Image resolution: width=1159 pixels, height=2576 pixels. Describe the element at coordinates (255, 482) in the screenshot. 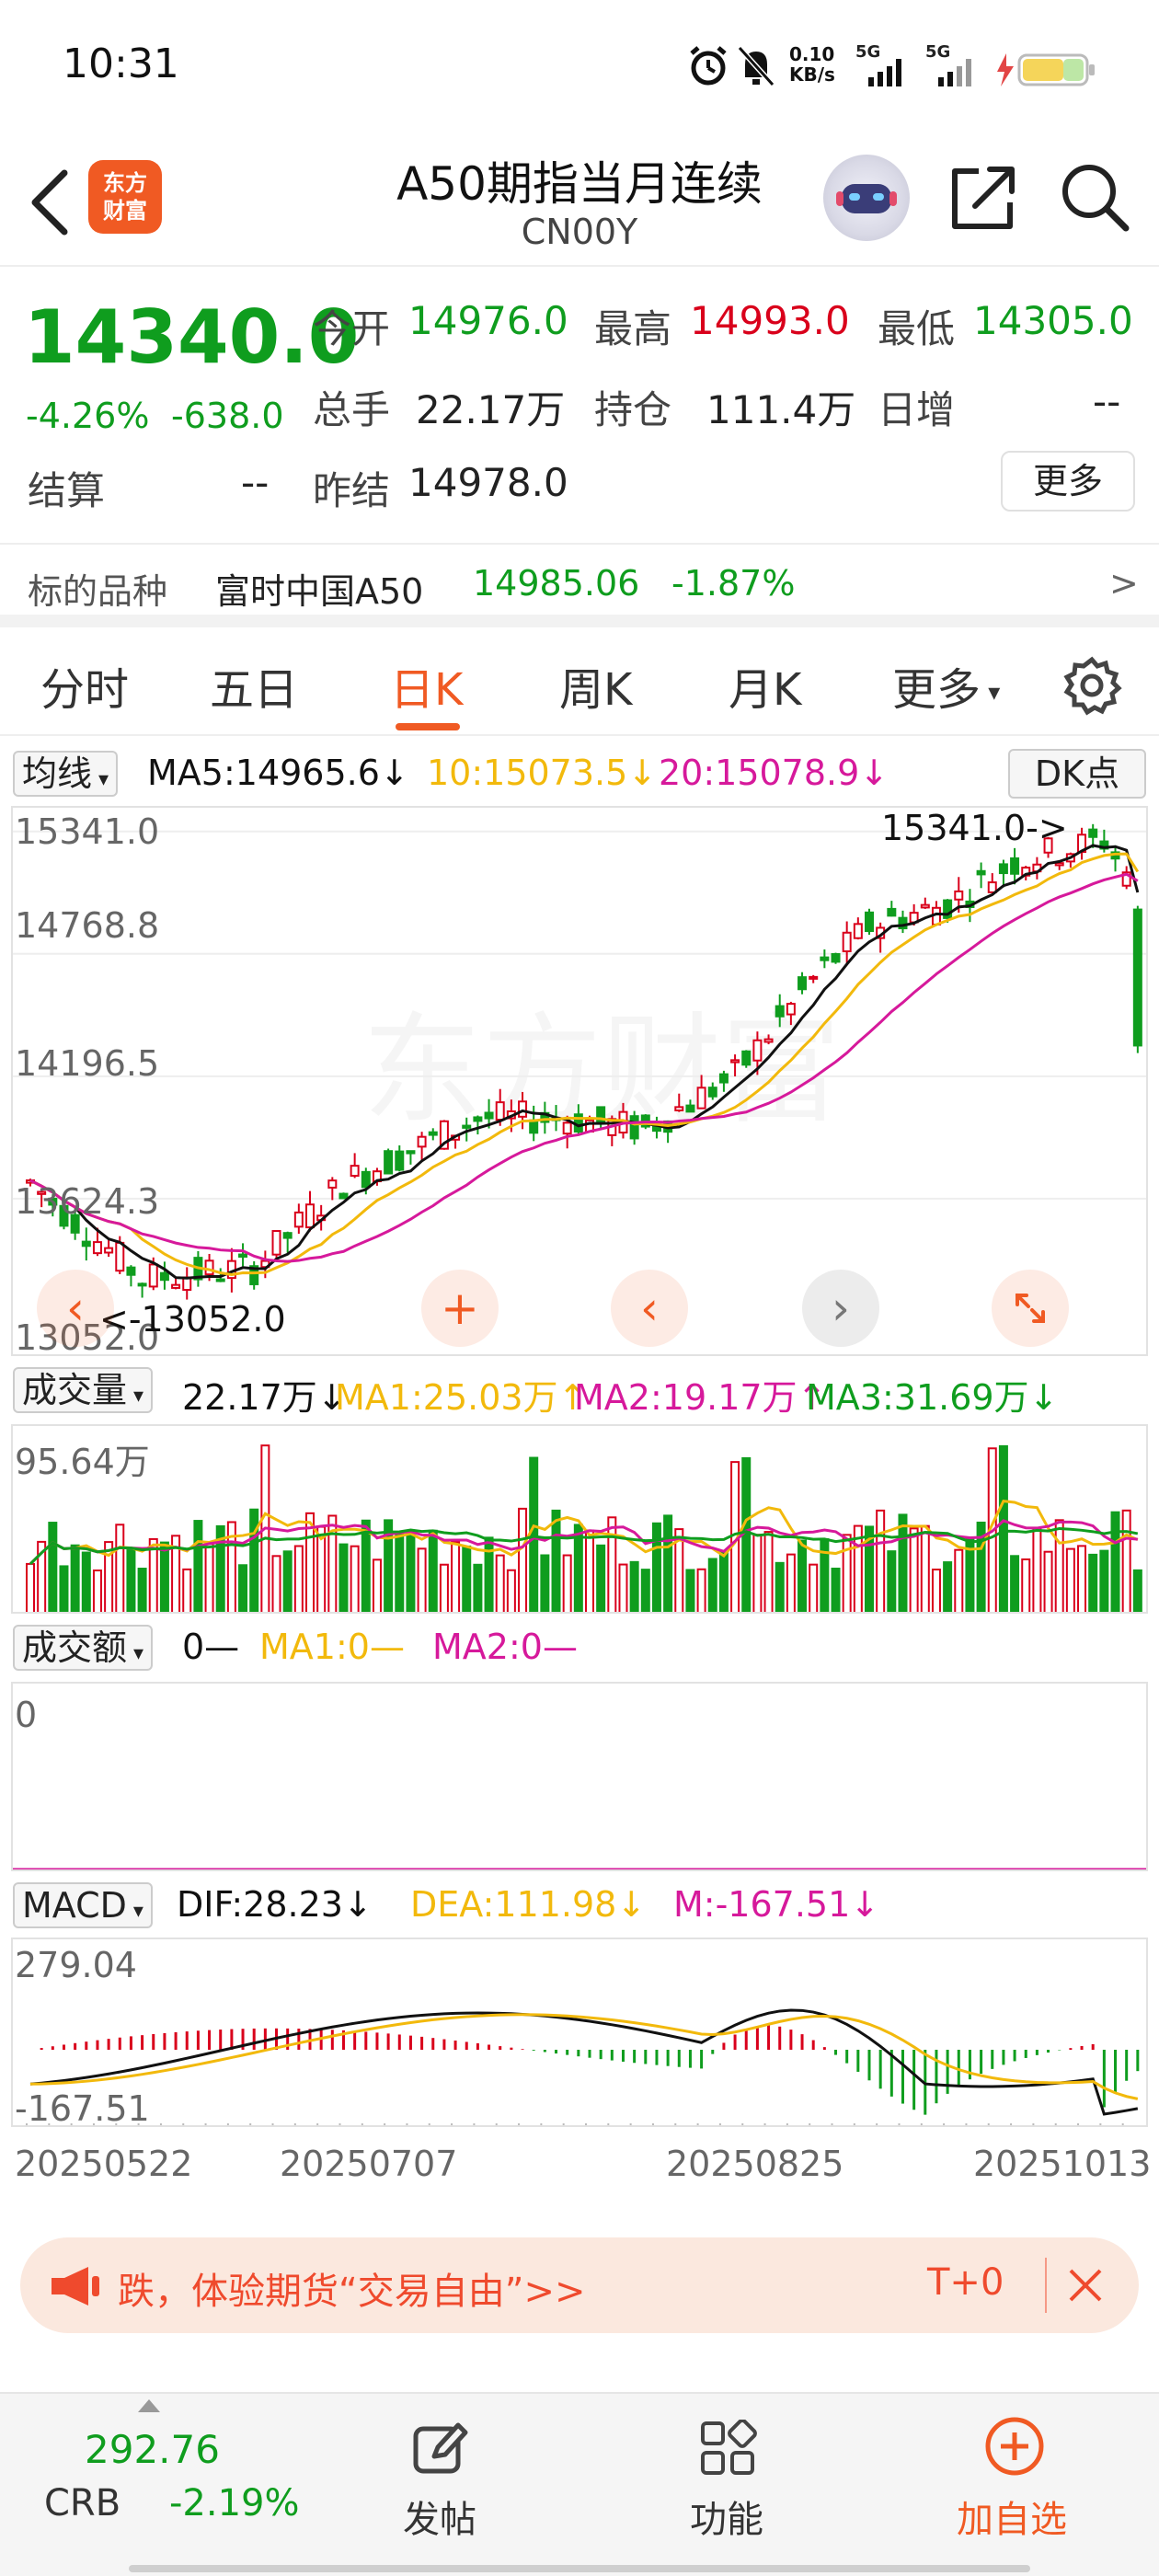

I see `settle-value: --` at that location.